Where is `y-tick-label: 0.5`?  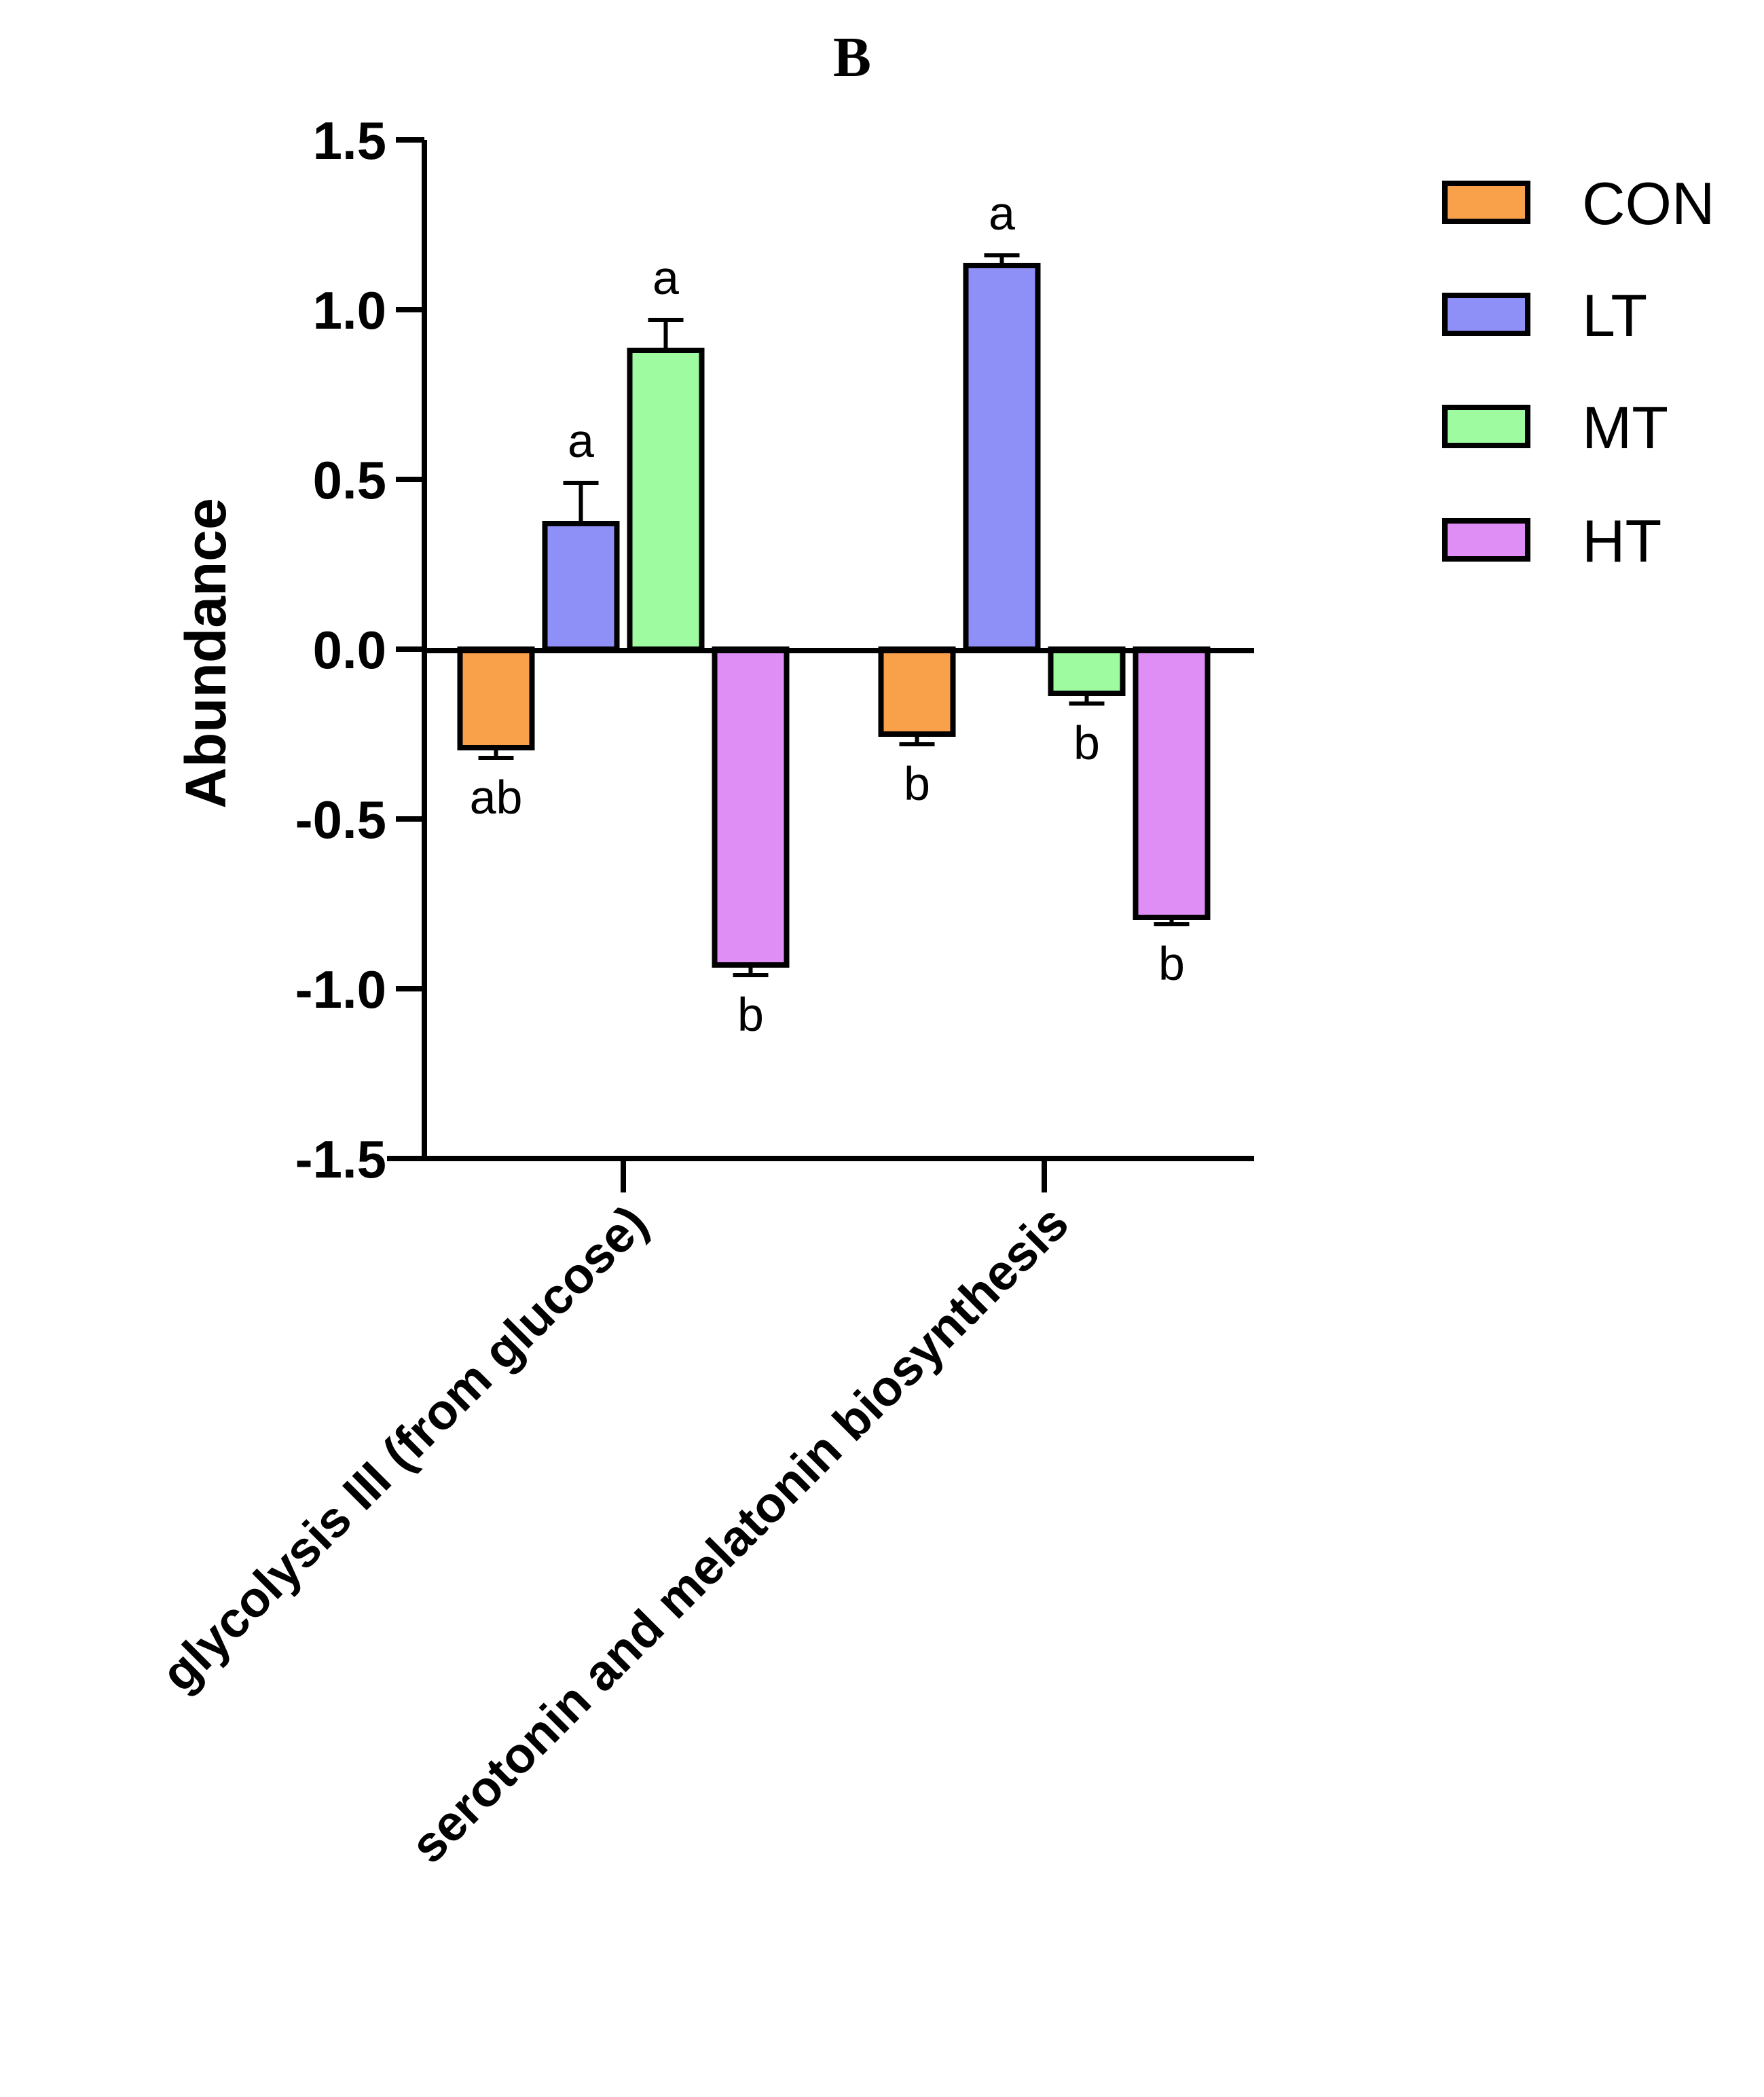 y-tick-label: 0.5 is located at coordinates (349, 480).